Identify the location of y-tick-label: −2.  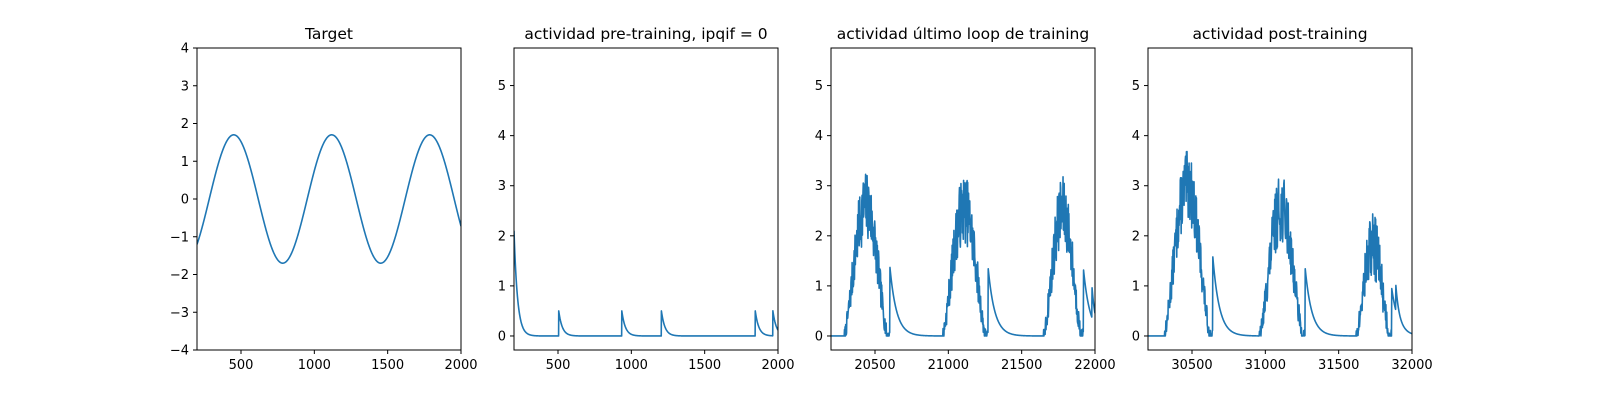
(179, 275).